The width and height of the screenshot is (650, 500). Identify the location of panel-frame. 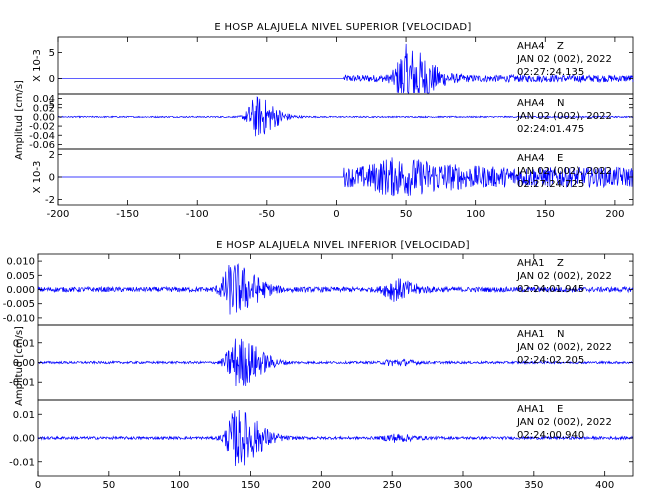
(345, 65).